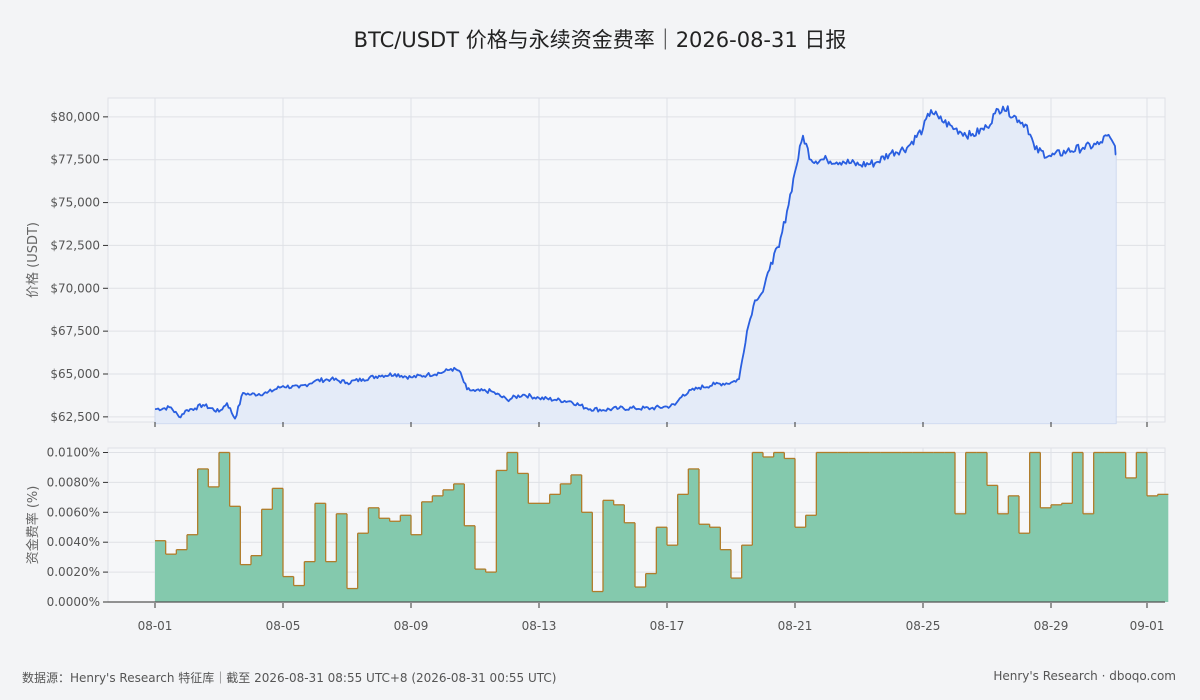  I want to click on funding-y-axis-label: 资金费率 (%), so click(33, 525).